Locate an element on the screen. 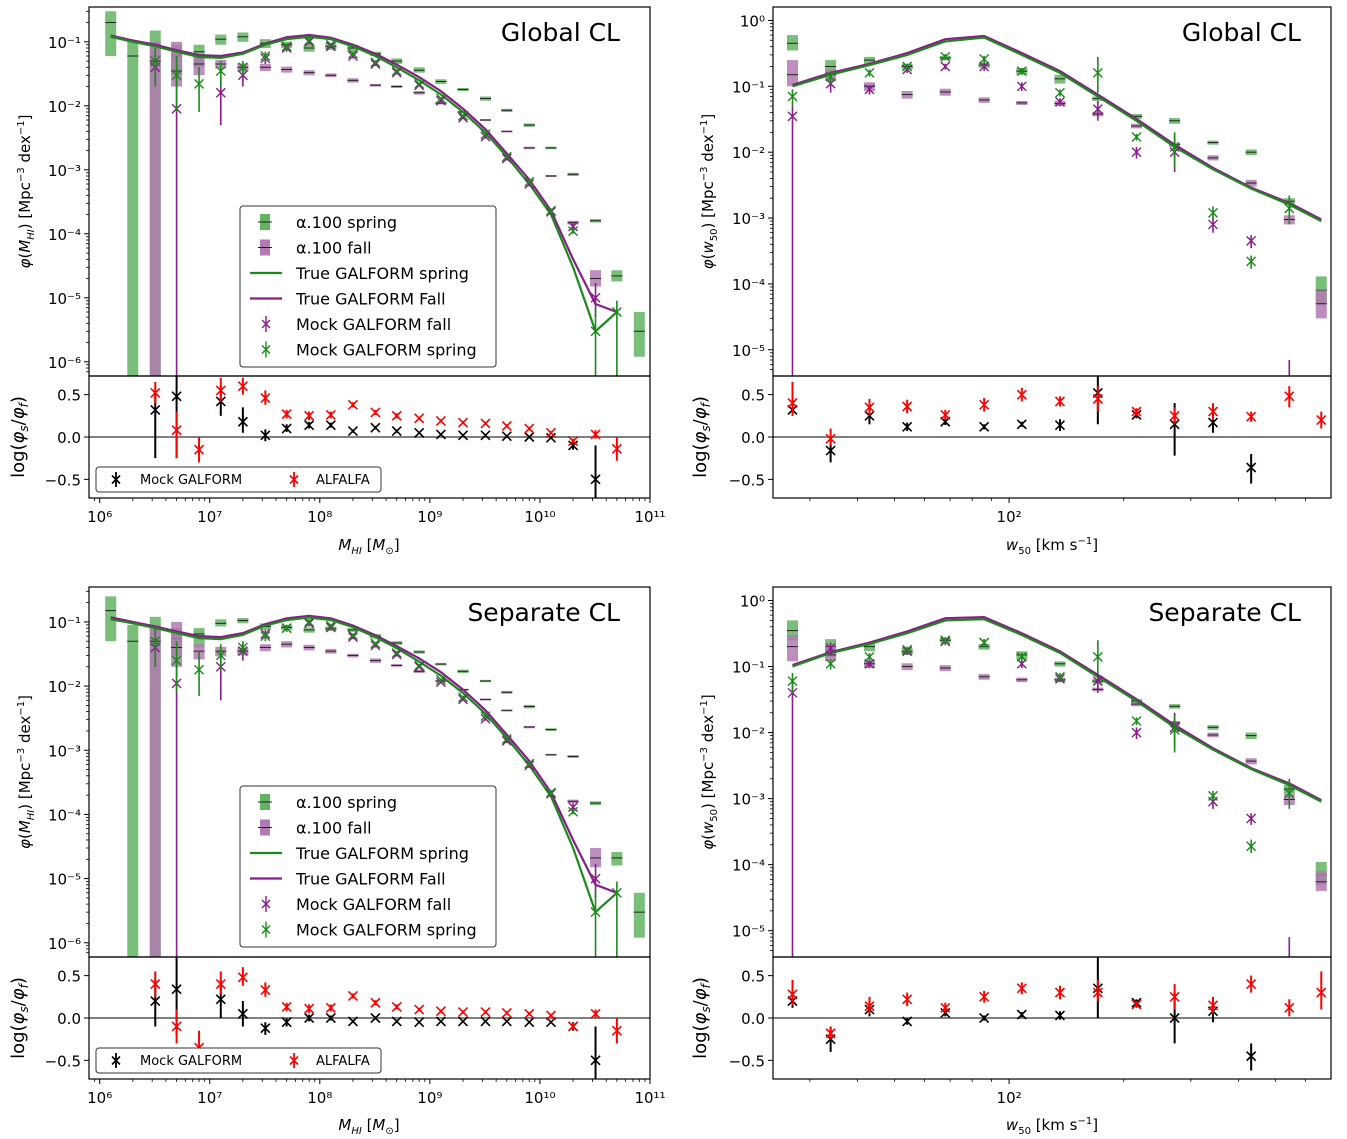 The width and height of the screenshot is (1347, 1139). legend-label: True GALFORM spring is located at coordinates (382, 273).